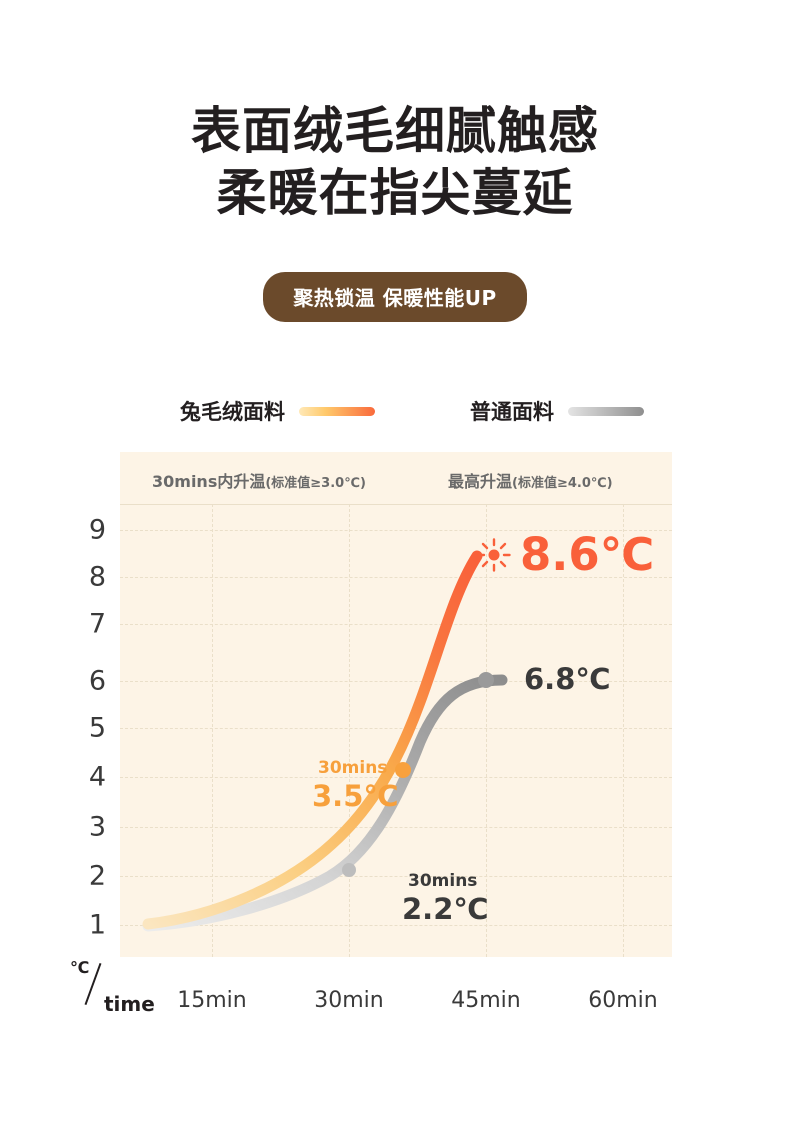 The width and height of the screenshot is (790, 1138). I want to click on panel-header-right-sub: (标准值≥4.0℃), so click(562, 483).